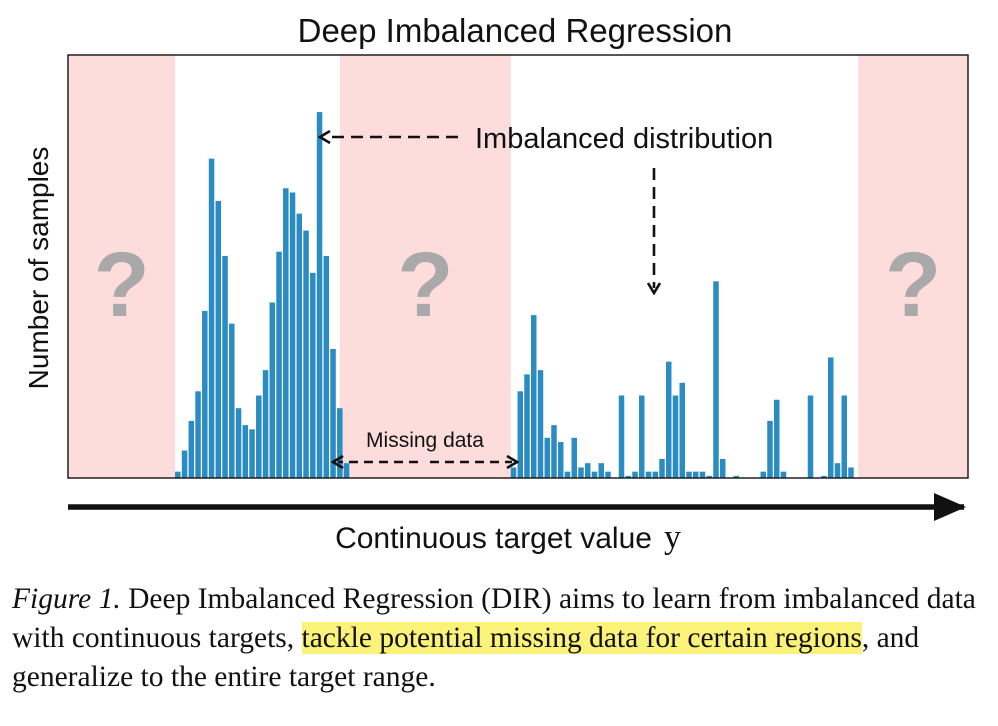 Image resolution: width=998 pixels, height=726 pixels. What do you see at coordinates (493, 538) in the screenshot?
I see `x-axis-label-text: Continuous target value` at bounding box center [493, 538].